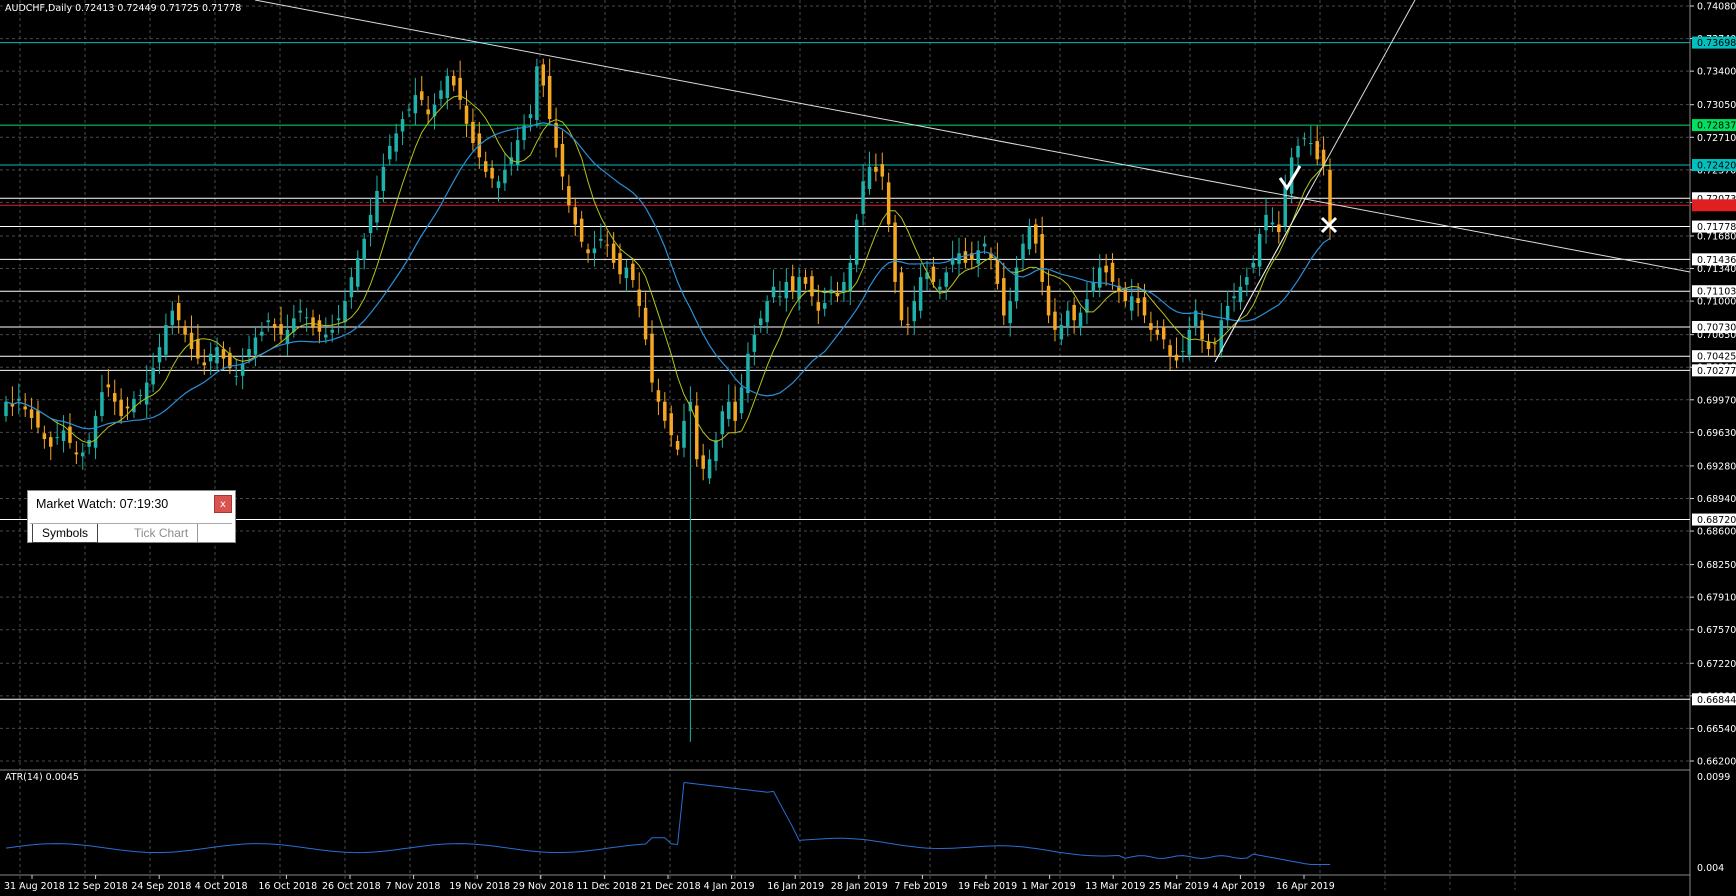 This screenshot has width=1736, height=896. Describe the element at coordinates (1716, 630) in the screenshot. I see `price-tick-label: 0.67570` at that location.